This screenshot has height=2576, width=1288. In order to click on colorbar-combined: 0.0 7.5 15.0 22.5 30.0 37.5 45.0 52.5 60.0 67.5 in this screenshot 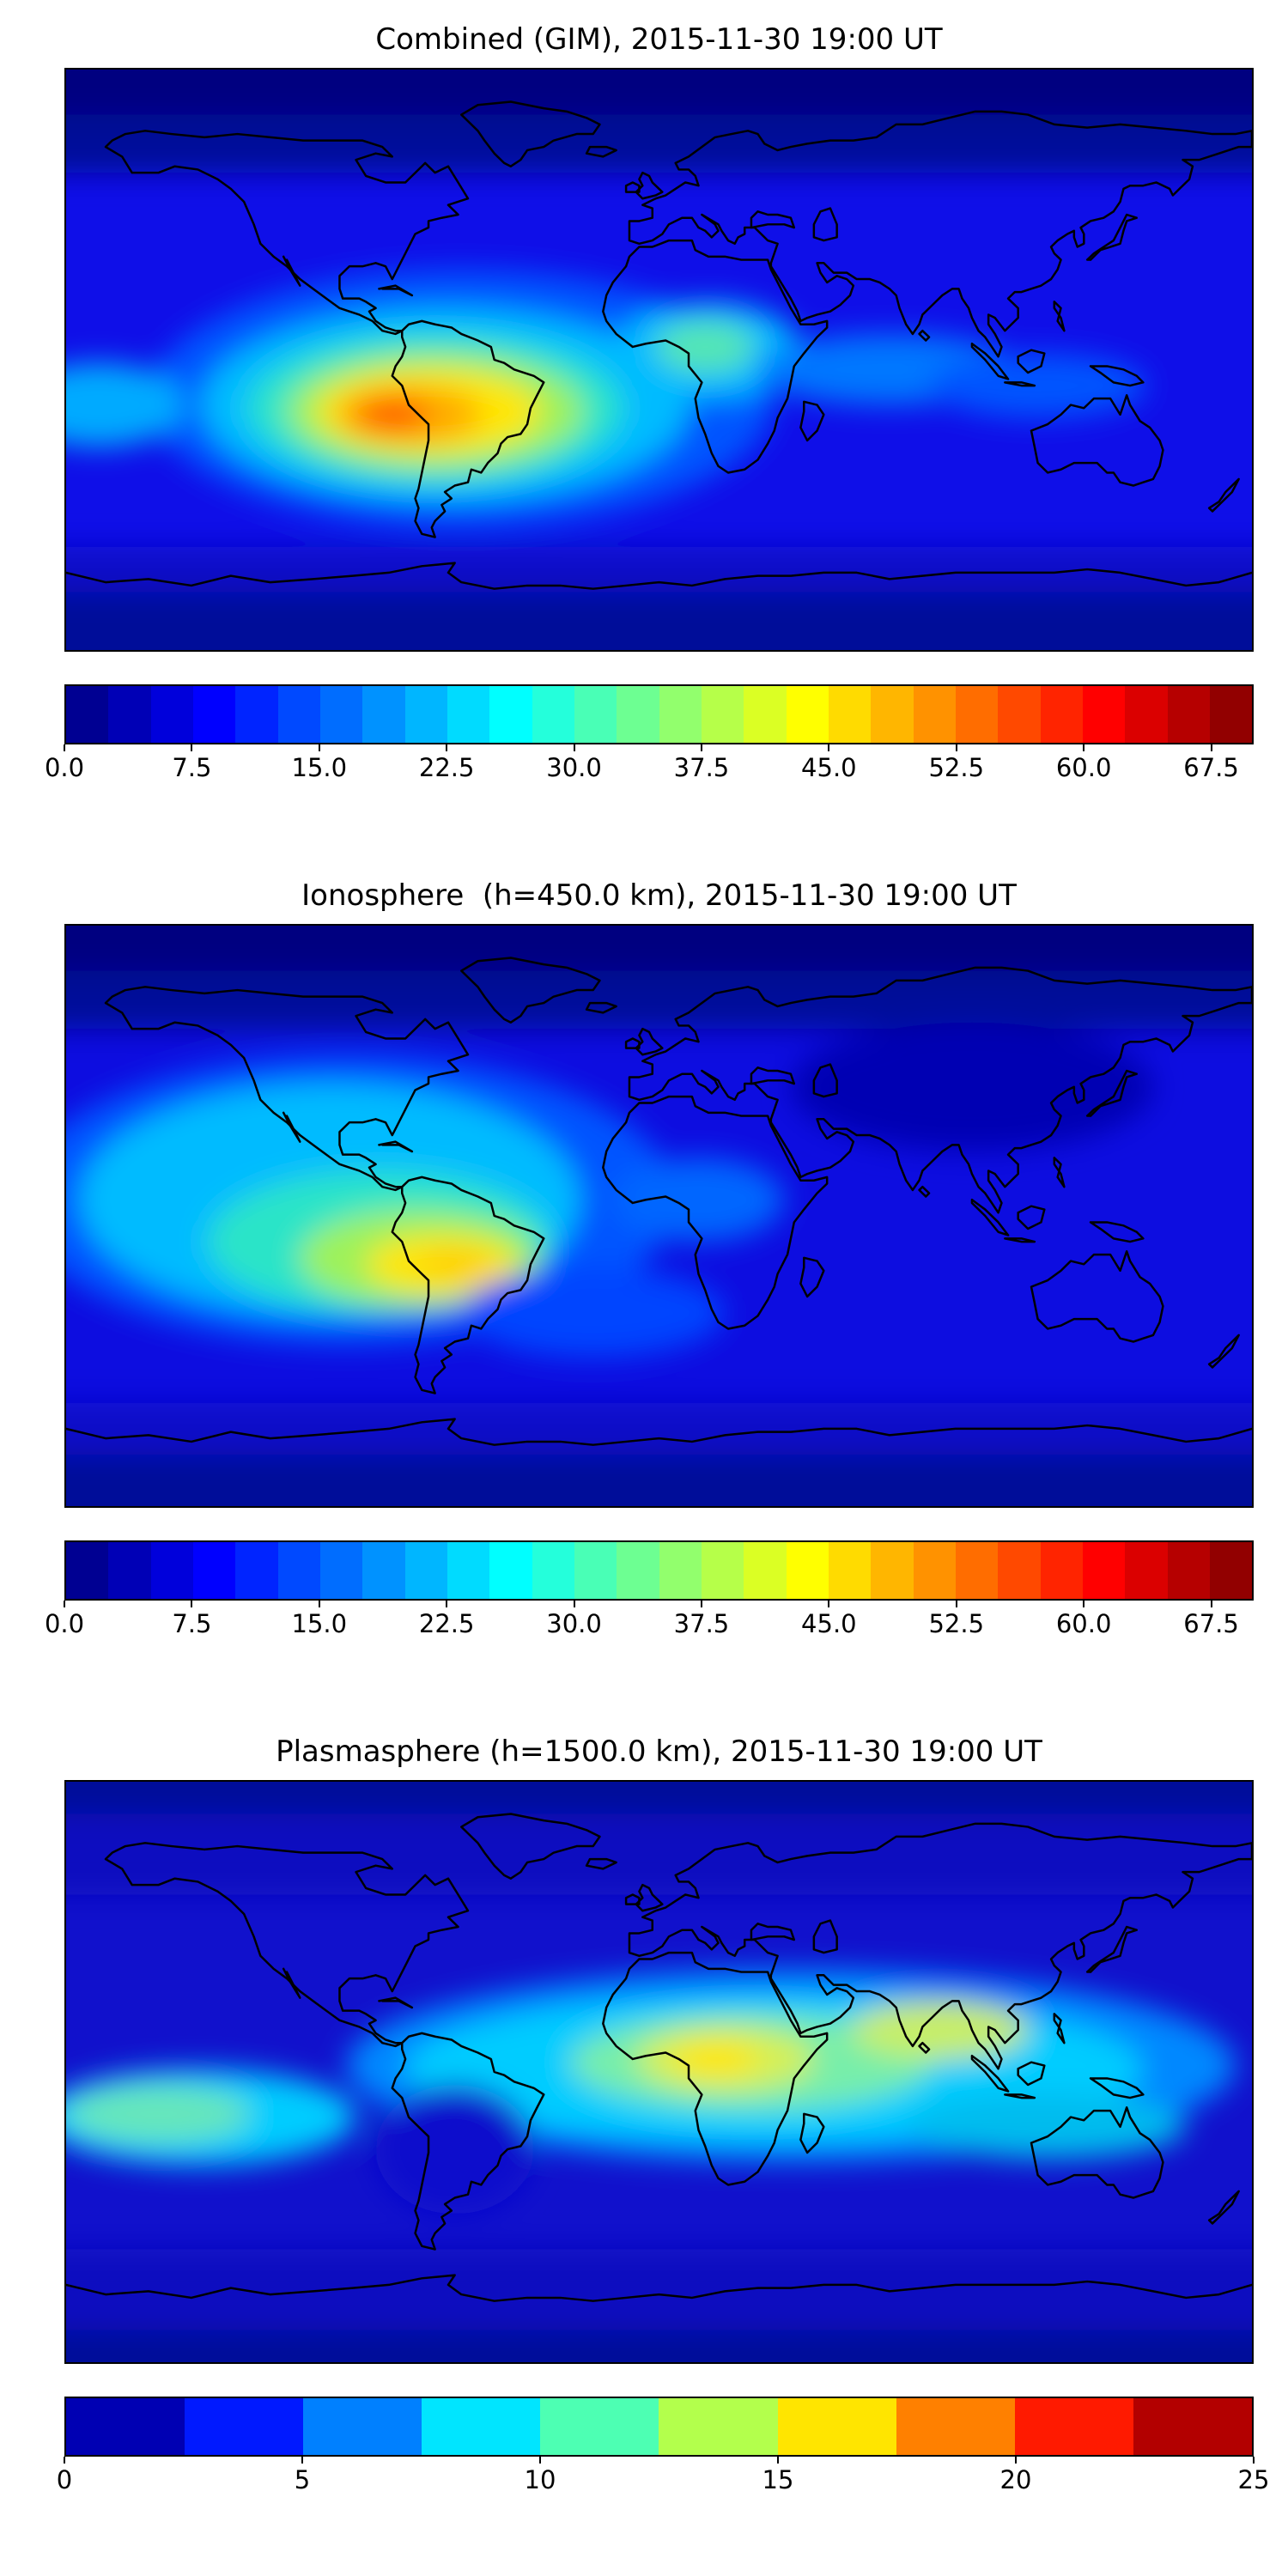, I will do `click(649, 737)`.